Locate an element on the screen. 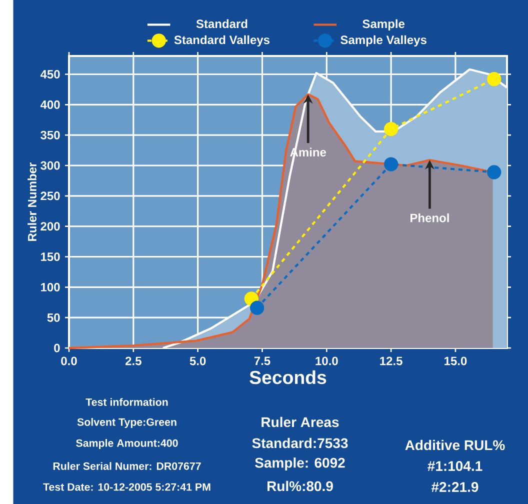 The height and width of the screenshot is (504, 528). legend-label: Sample is located at coordinates (383, 24).